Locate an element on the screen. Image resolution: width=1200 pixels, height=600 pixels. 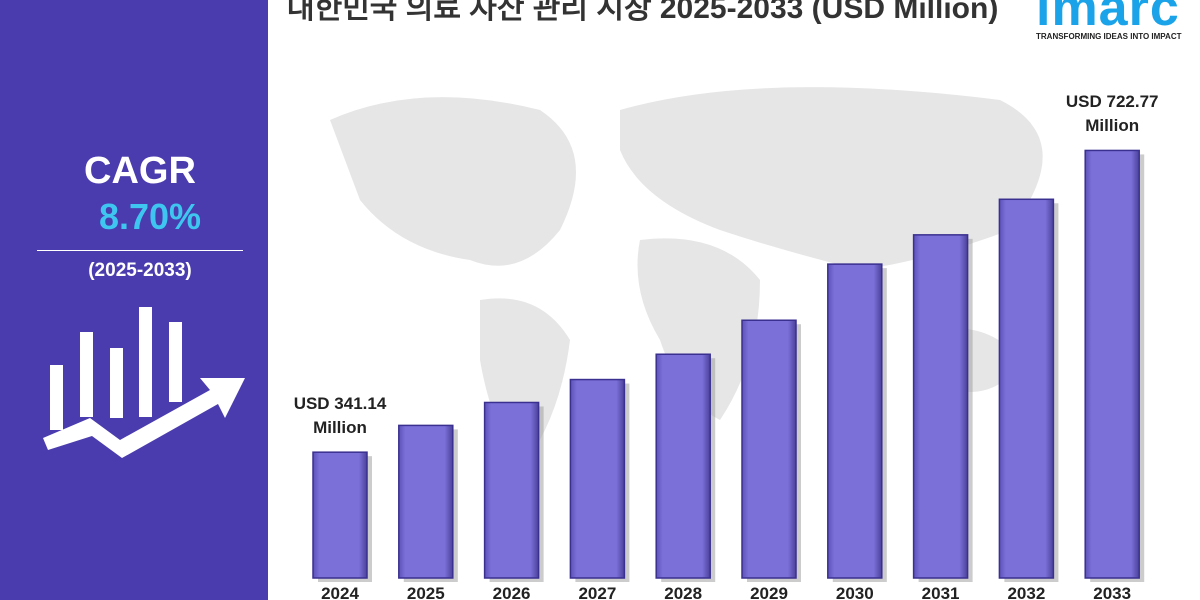
logo-brand: imarc is located at coordinates (1108, 18).